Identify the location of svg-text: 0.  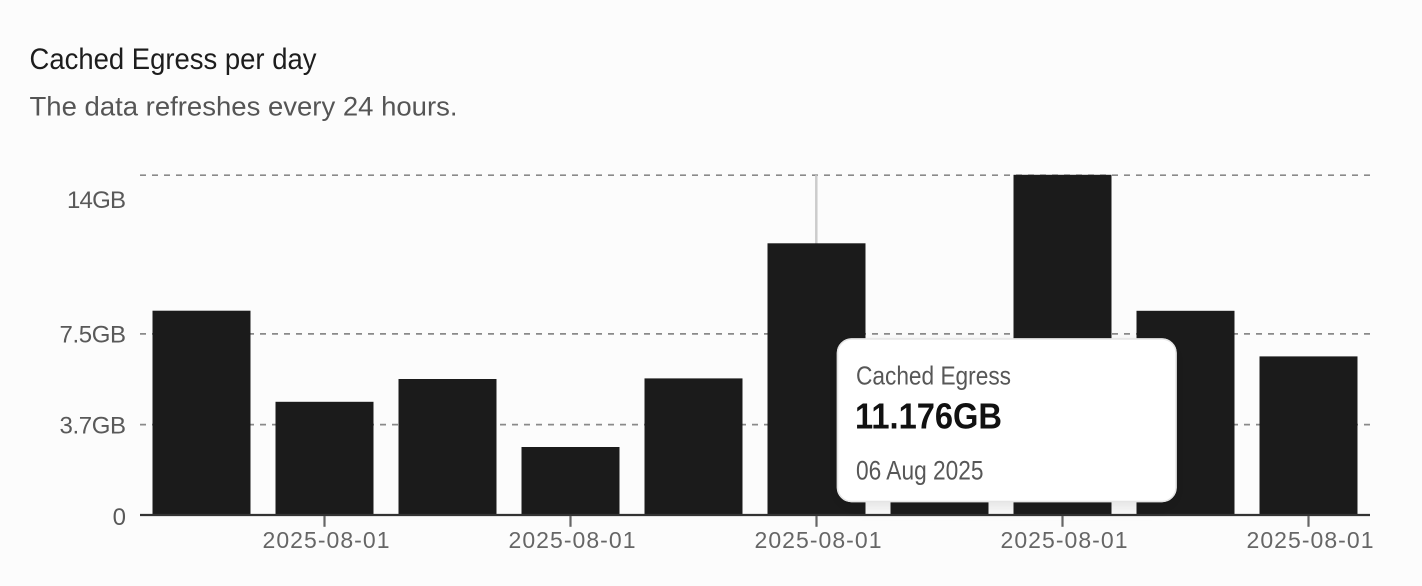
(119, 517).